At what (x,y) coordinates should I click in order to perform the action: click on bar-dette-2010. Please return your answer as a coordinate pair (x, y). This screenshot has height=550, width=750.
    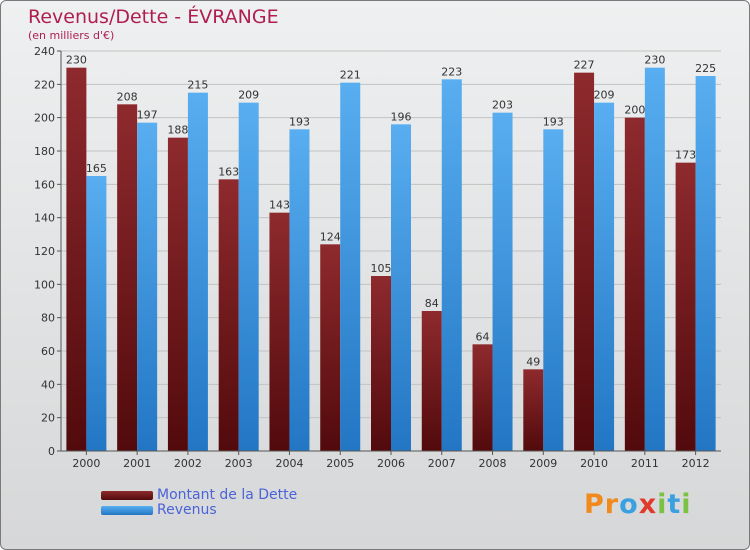
    Looking at the image, I should click on (584, 262).